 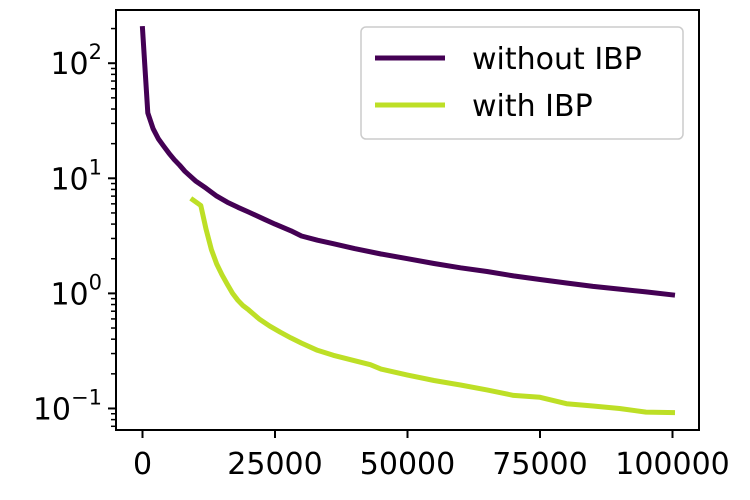 I want to click on y-tick-exponent: 0, so click(x=95, y=282).